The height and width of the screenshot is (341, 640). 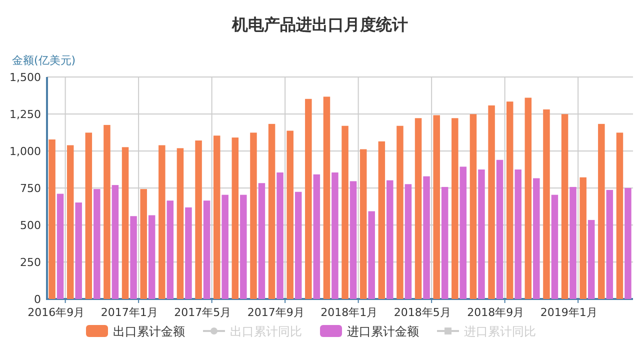 I want to click on chart-title: 机电产品进出口月度统计, so click(x=319, y=24).